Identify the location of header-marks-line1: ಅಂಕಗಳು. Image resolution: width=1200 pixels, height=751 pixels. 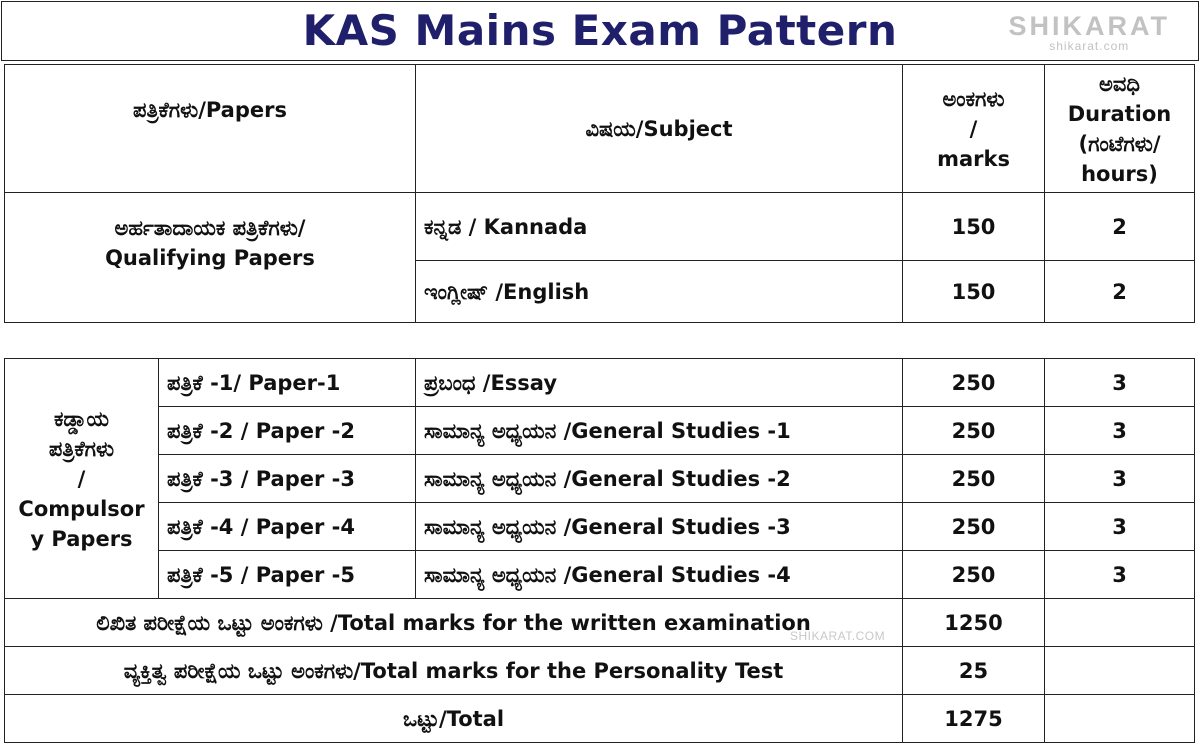
(973, 98).